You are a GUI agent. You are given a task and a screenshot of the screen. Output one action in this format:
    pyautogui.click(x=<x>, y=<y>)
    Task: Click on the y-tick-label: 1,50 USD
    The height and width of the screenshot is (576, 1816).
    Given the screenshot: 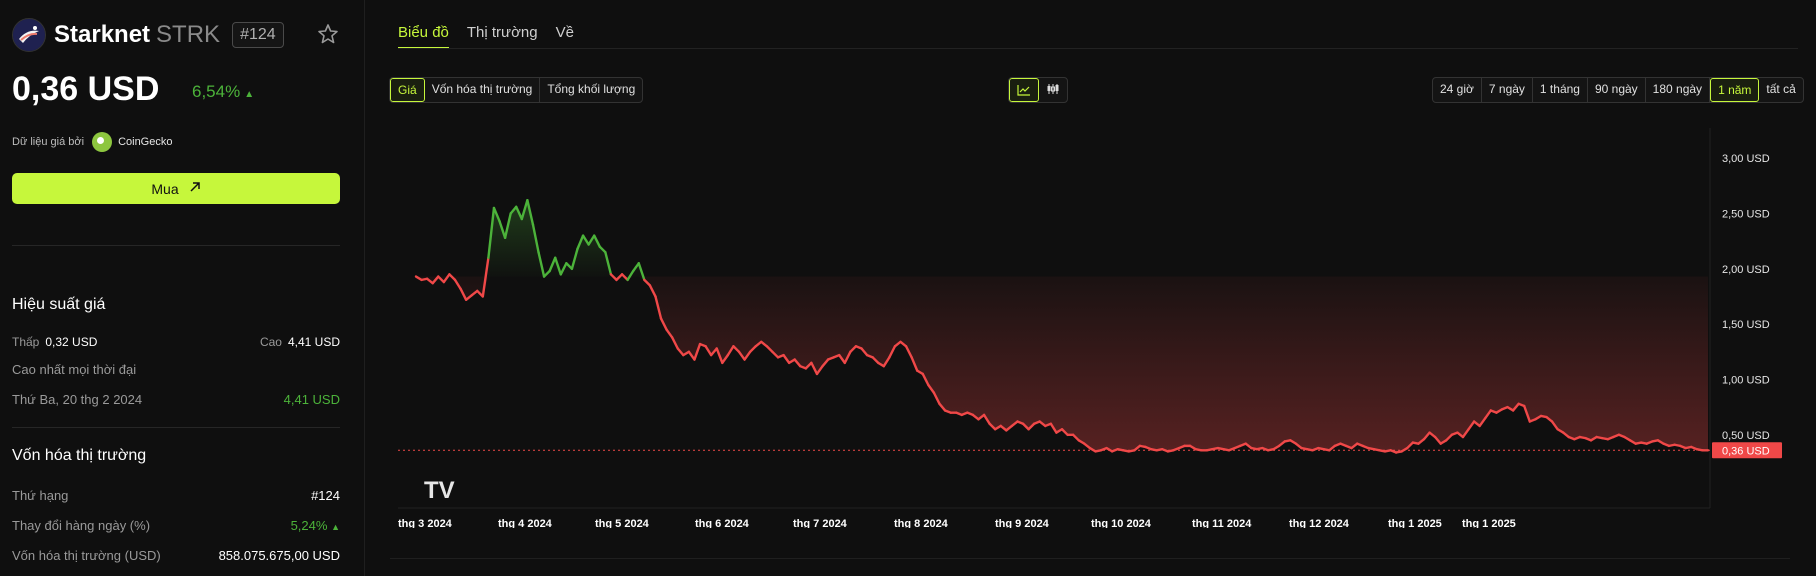 What is the action you would take?
    pyautogui.click(x=1746, y=325)
    